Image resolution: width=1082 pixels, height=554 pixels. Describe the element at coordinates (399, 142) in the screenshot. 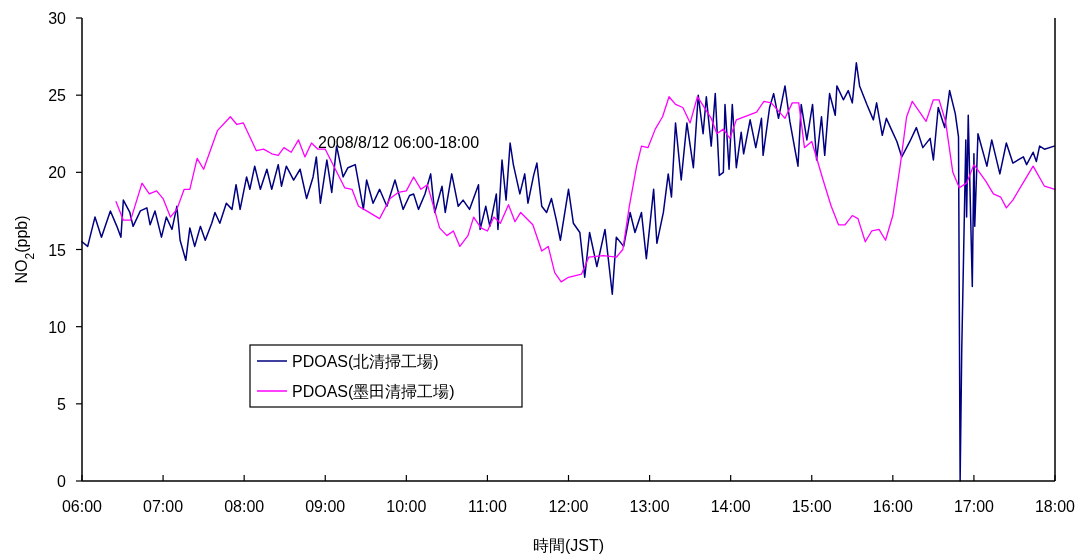

I see `annotation: 2008/8/12 06:00-18:00` at that location.